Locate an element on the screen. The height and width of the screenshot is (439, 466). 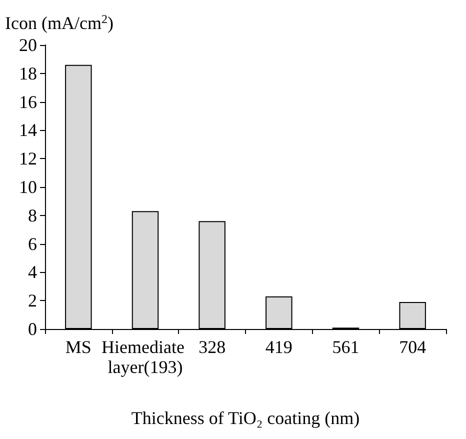
y-tick-label: 4 is located at coordinates (32, 272).